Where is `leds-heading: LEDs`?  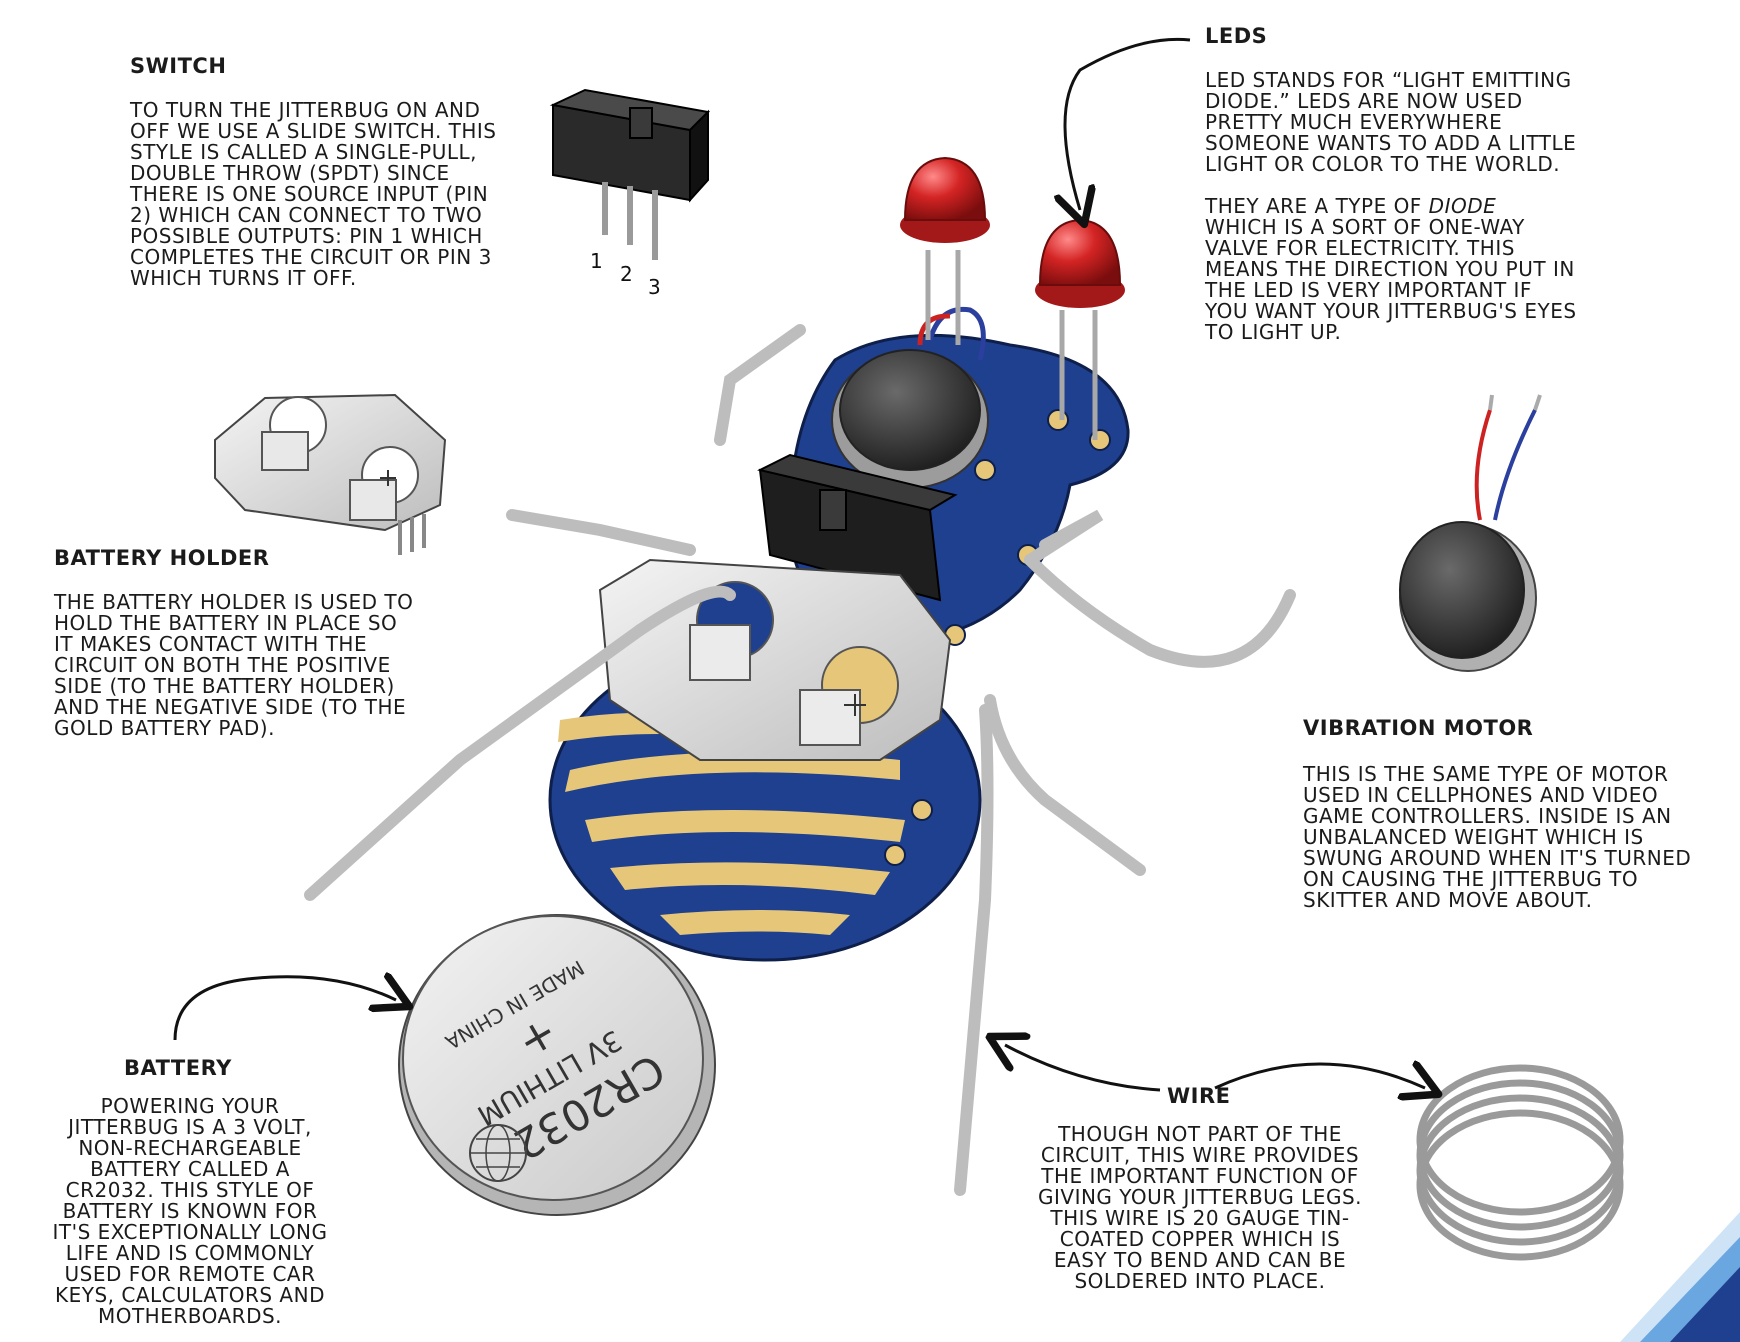 leds-heading: LEDs is located at coordinates (1236, 36).